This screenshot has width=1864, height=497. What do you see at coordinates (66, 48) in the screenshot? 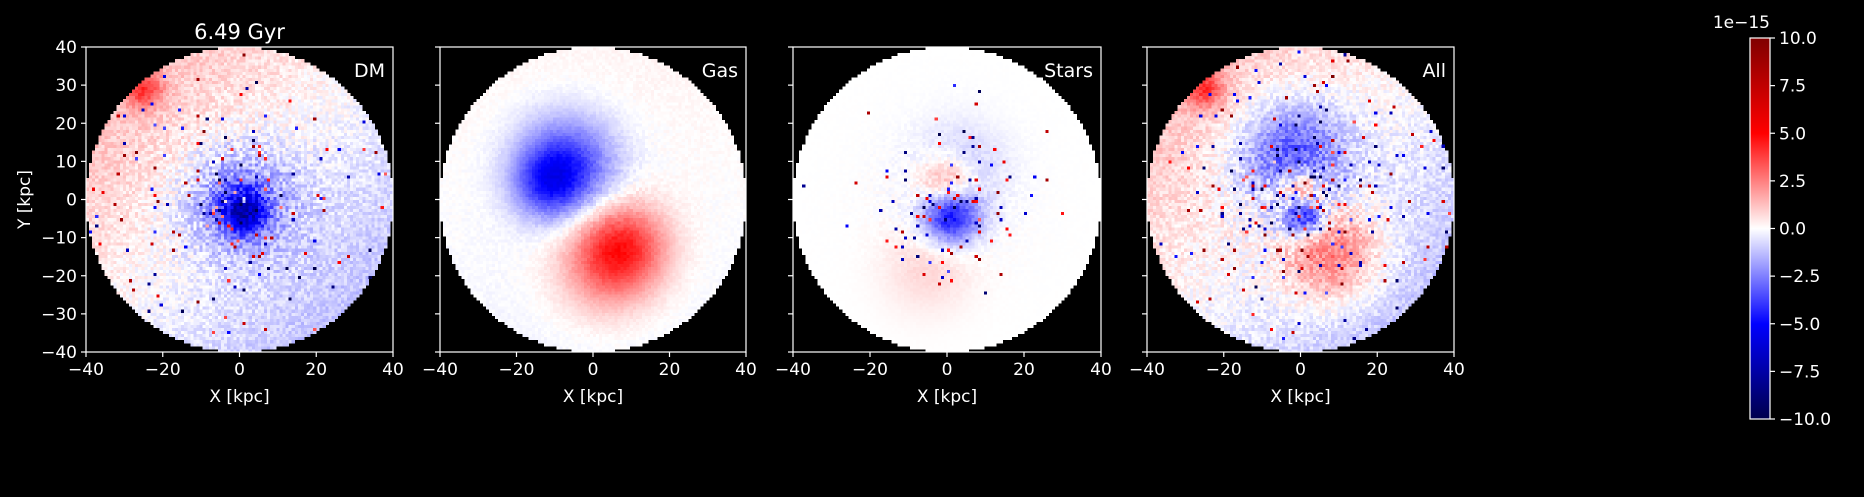
I see `y-tick-label: 40` at bounding box center [66, 48].